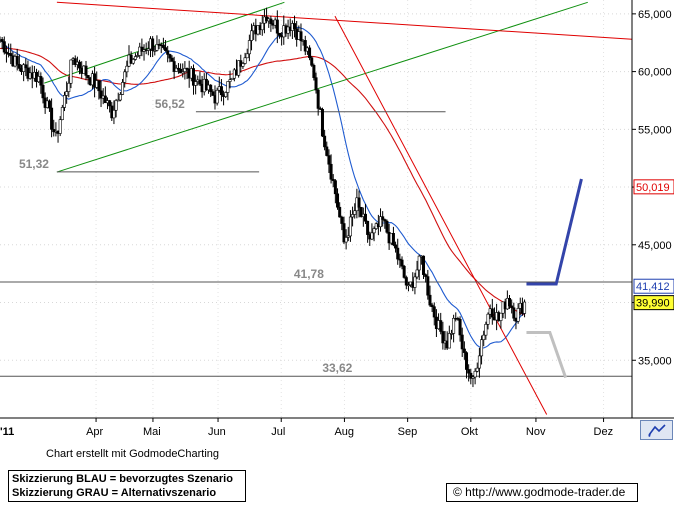 The width and height of the screenshot is (674, 516). I want to click on legend-blue-text: Skizzierung BLAU = bevorzugtes Szenario, so click(122, 479).